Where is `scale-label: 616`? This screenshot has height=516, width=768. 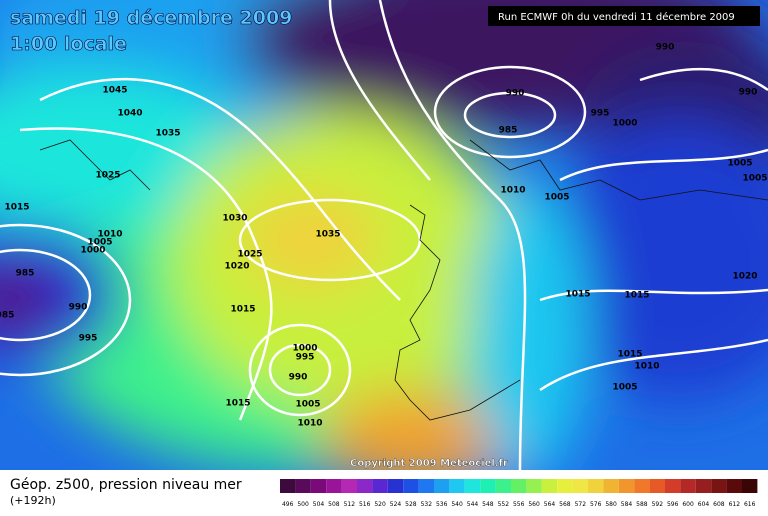 scale-label: 616 is located at coordinates (750, 504).